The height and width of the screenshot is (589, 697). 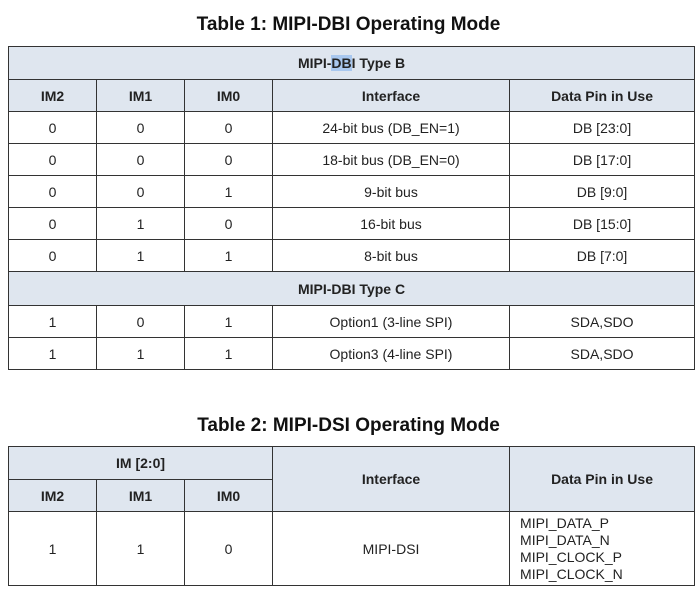 What do you see at coordinates (391, 255) in the screenshot?
I see `cell-interface: 8-bit bus` at bounding box center [391, 255].